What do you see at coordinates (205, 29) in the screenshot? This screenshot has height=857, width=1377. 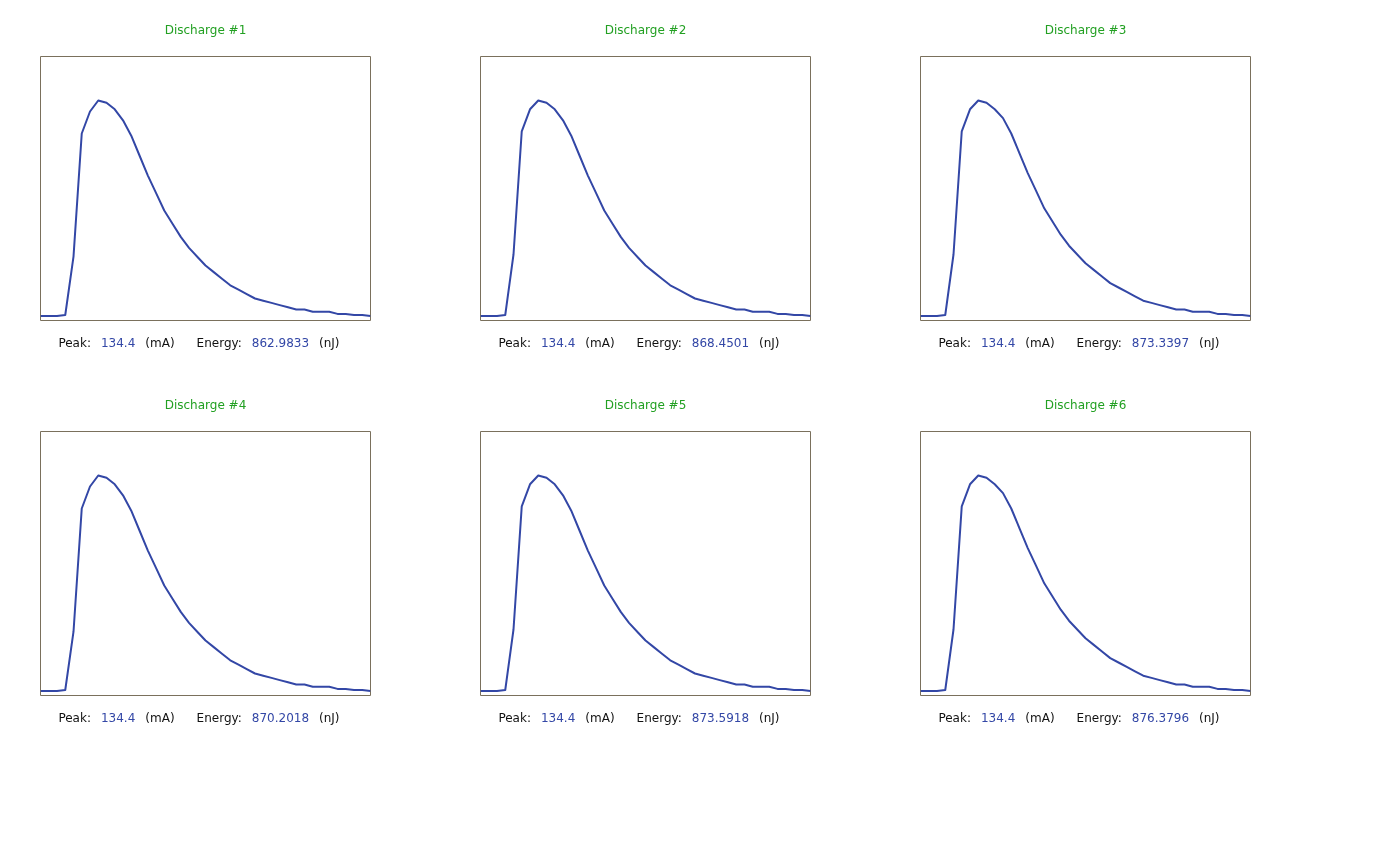 I see `chart-title: Discharge #1` at bounding box center [205, 29].